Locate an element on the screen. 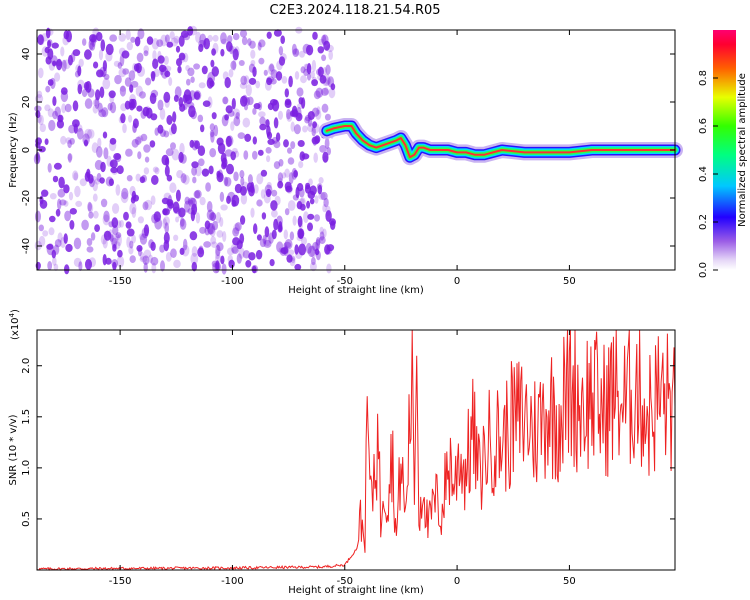 This screenshot has width=750, height=600. x-tick-label: 50 is located at coordinates (569, 581).